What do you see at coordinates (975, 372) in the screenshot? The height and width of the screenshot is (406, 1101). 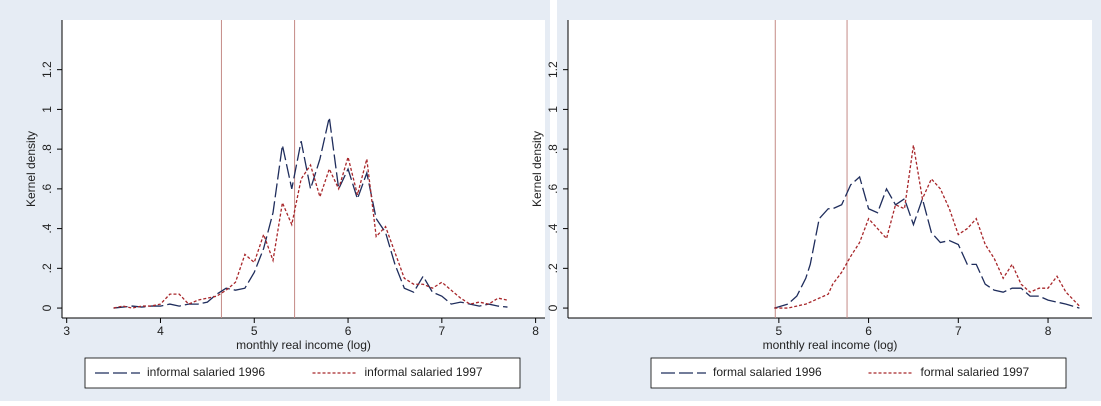 I see `legend-label: formal salaried 1997` at bounding box center [975, 372].